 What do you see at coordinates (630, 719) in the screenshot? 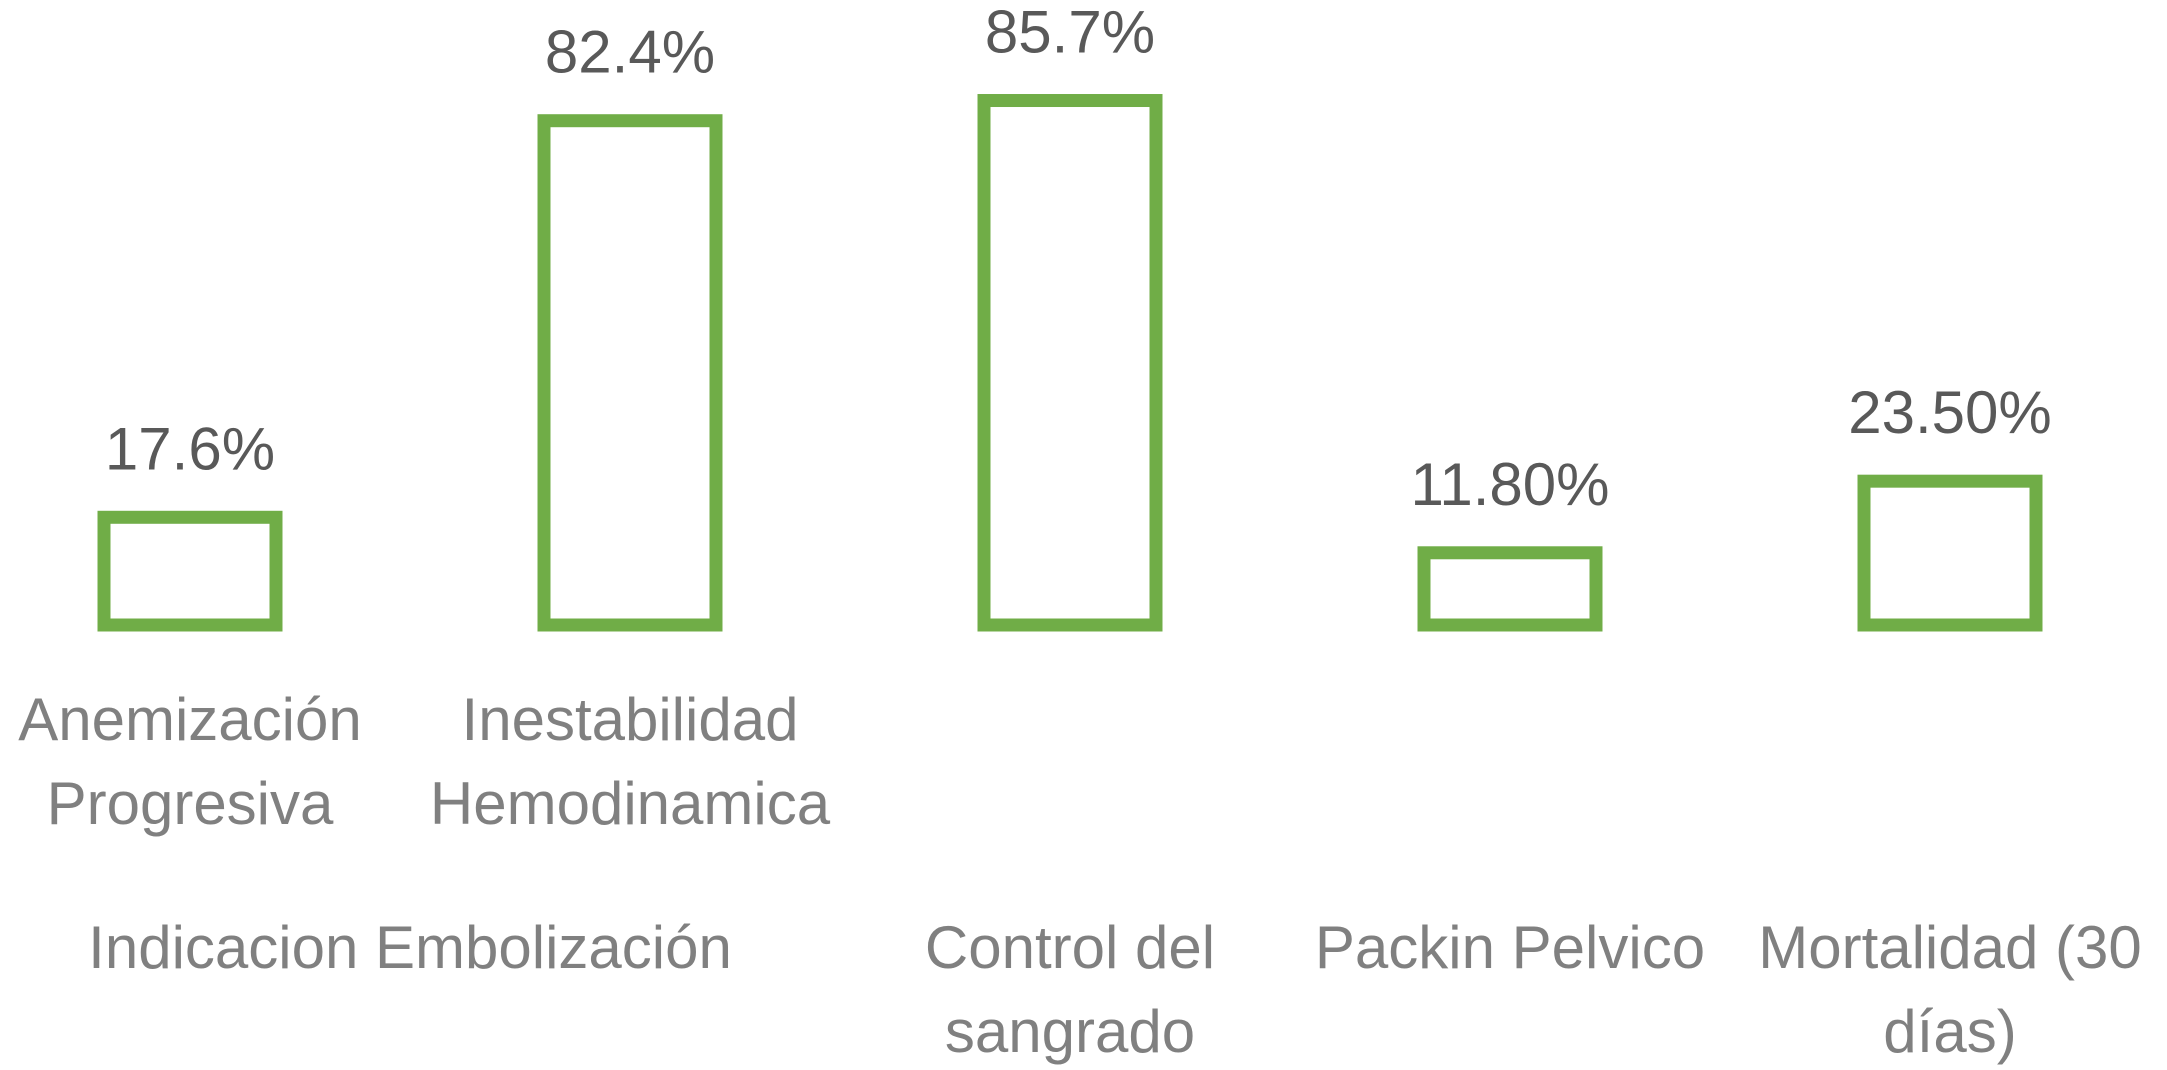
I see `category-label-1: Inestabilidad` at bounding box center [630, 719].